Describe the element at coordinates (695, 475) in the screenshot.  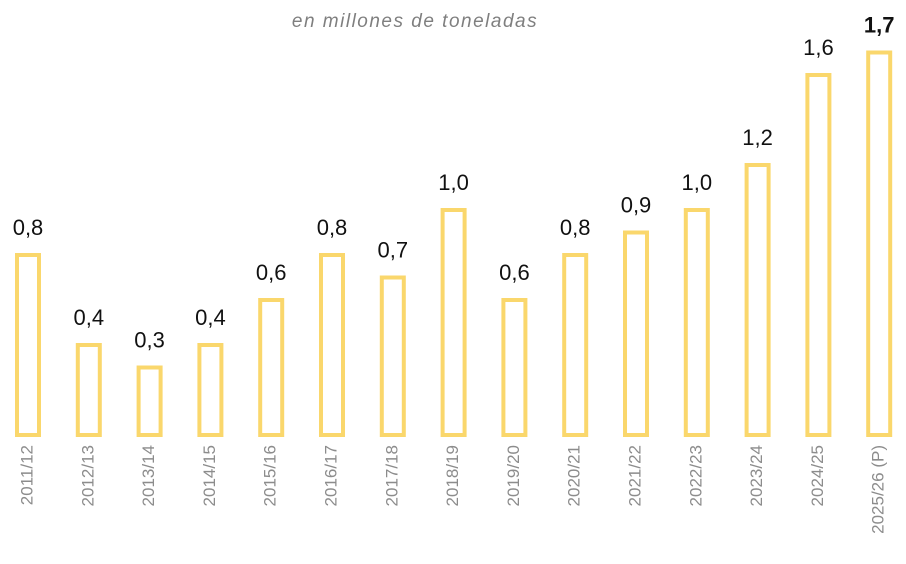
I see `x-tick-label: 2022/23` at that location.